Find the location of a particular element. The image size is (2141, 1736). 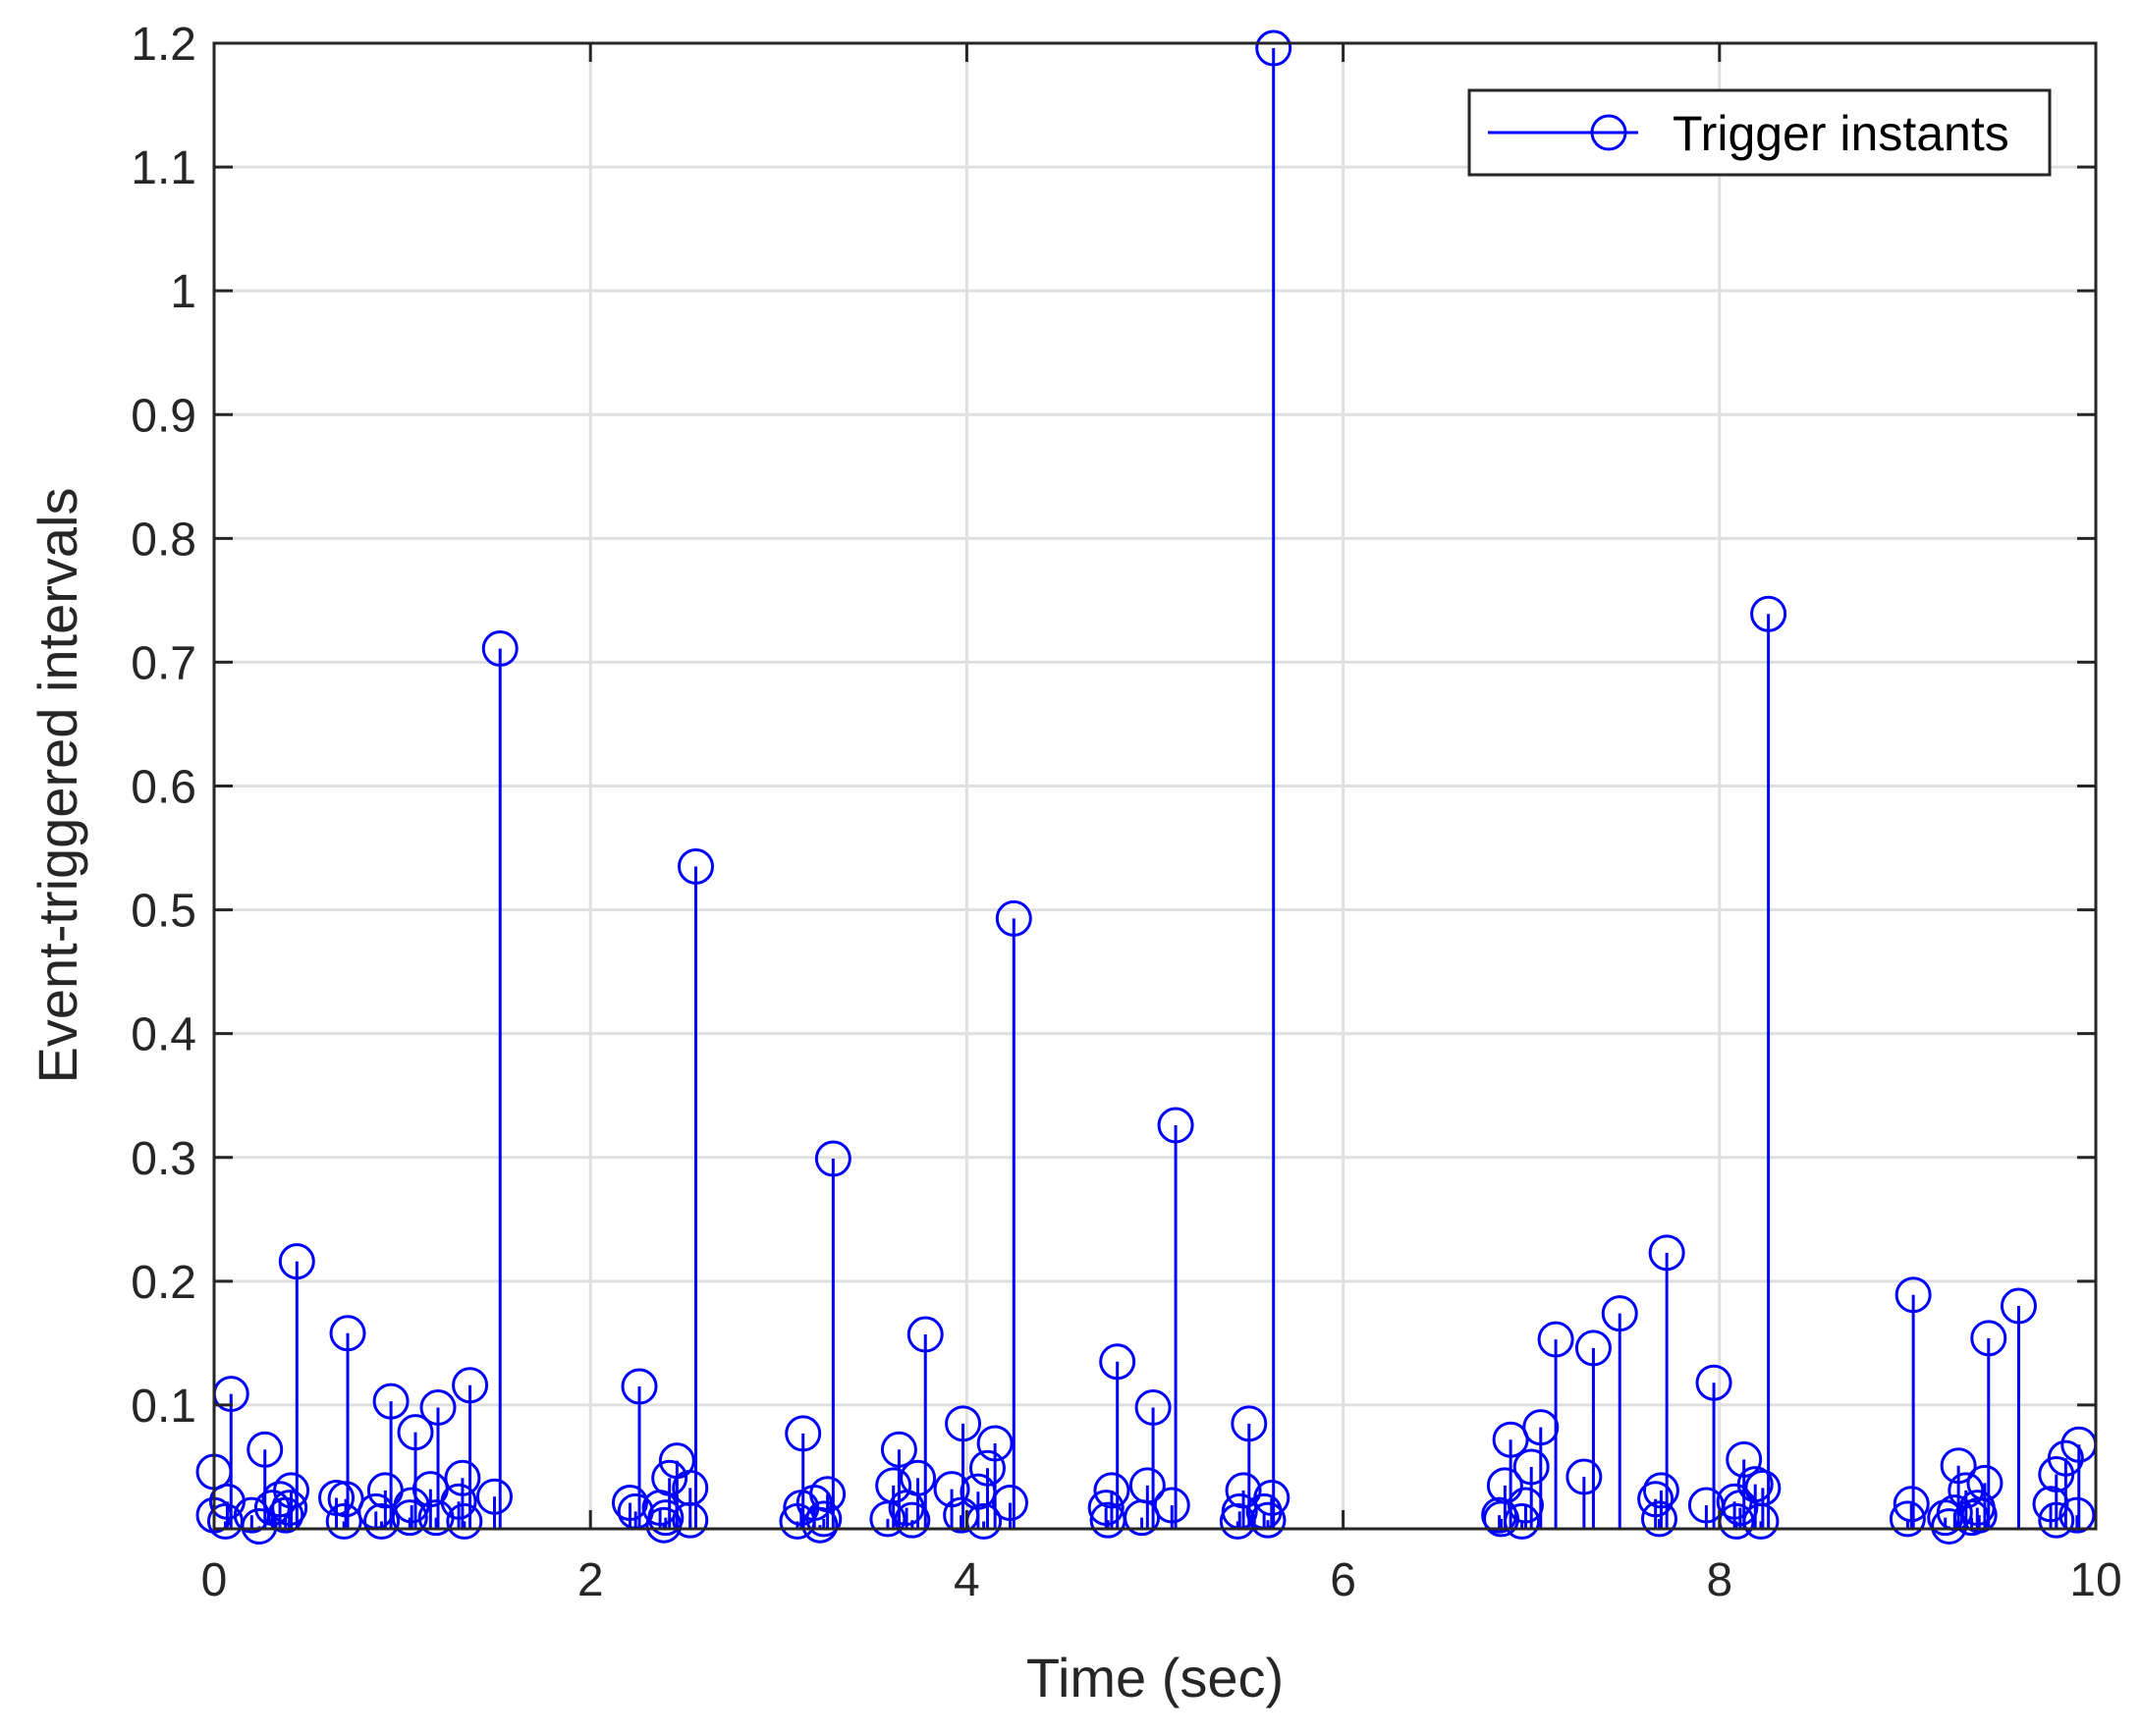

y-tick-label: 0.1 is located at coordinates (163, 1407).